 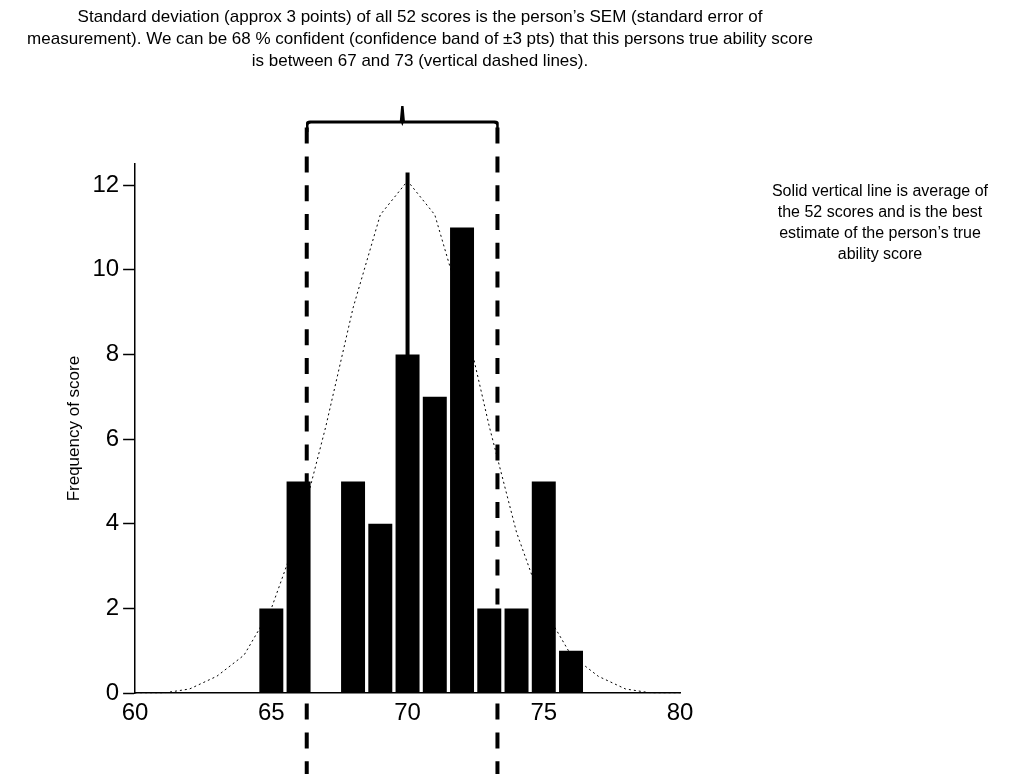 What do you see at coordinates (106, 183) in the screenshot?
I see `y-tick-label: 12` at bounding box center [106, 183].